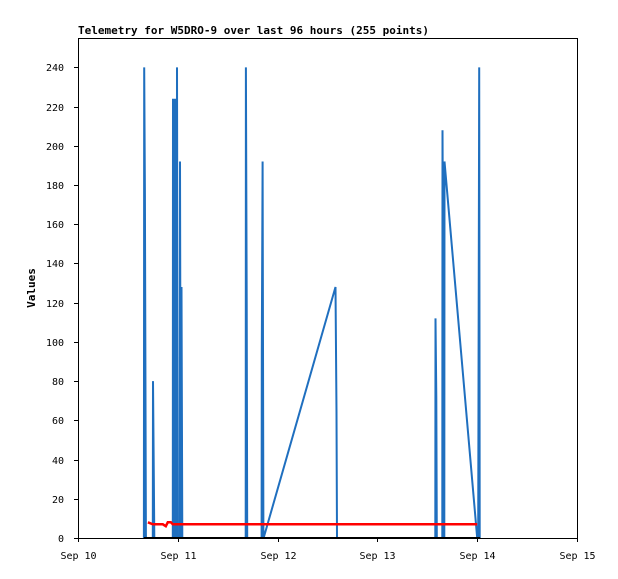 This screenshot has width=618, height=579. I want to click on x-axis-ticks: Sep 10 Sep 11 Sep 12 Sep 13 Sep 14 Sep 15, so click(328, 550).